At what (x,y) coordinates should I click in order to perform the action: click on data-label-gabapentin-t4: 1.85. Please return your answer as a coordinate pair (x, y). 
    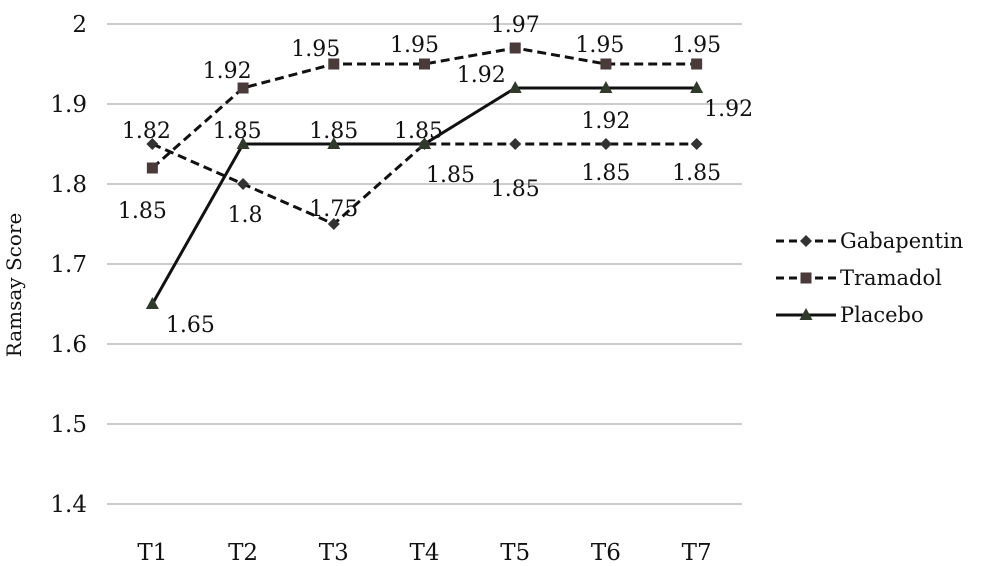
    Looking at the image, I should click on (450, 175).